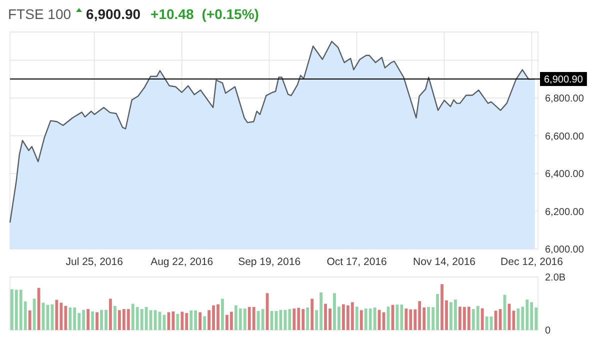 This screenshot has width=600, height=348. What do you see at coordinates (182, 262) in the screenshot?
I see `x-tick-label: Aug 22, 2016` at bounding box center [182, 262].